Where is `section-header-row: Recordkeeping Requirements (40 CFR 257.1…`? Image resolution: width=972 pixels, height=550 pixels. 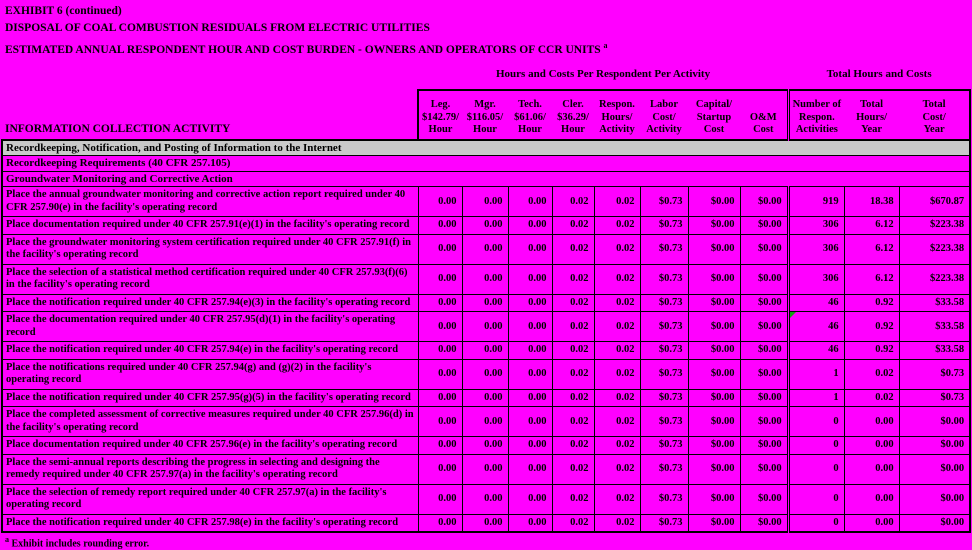 section-header-row: Recordkeeping Requirements (40 CFR 257.1… is located at coordinates (486, 163).